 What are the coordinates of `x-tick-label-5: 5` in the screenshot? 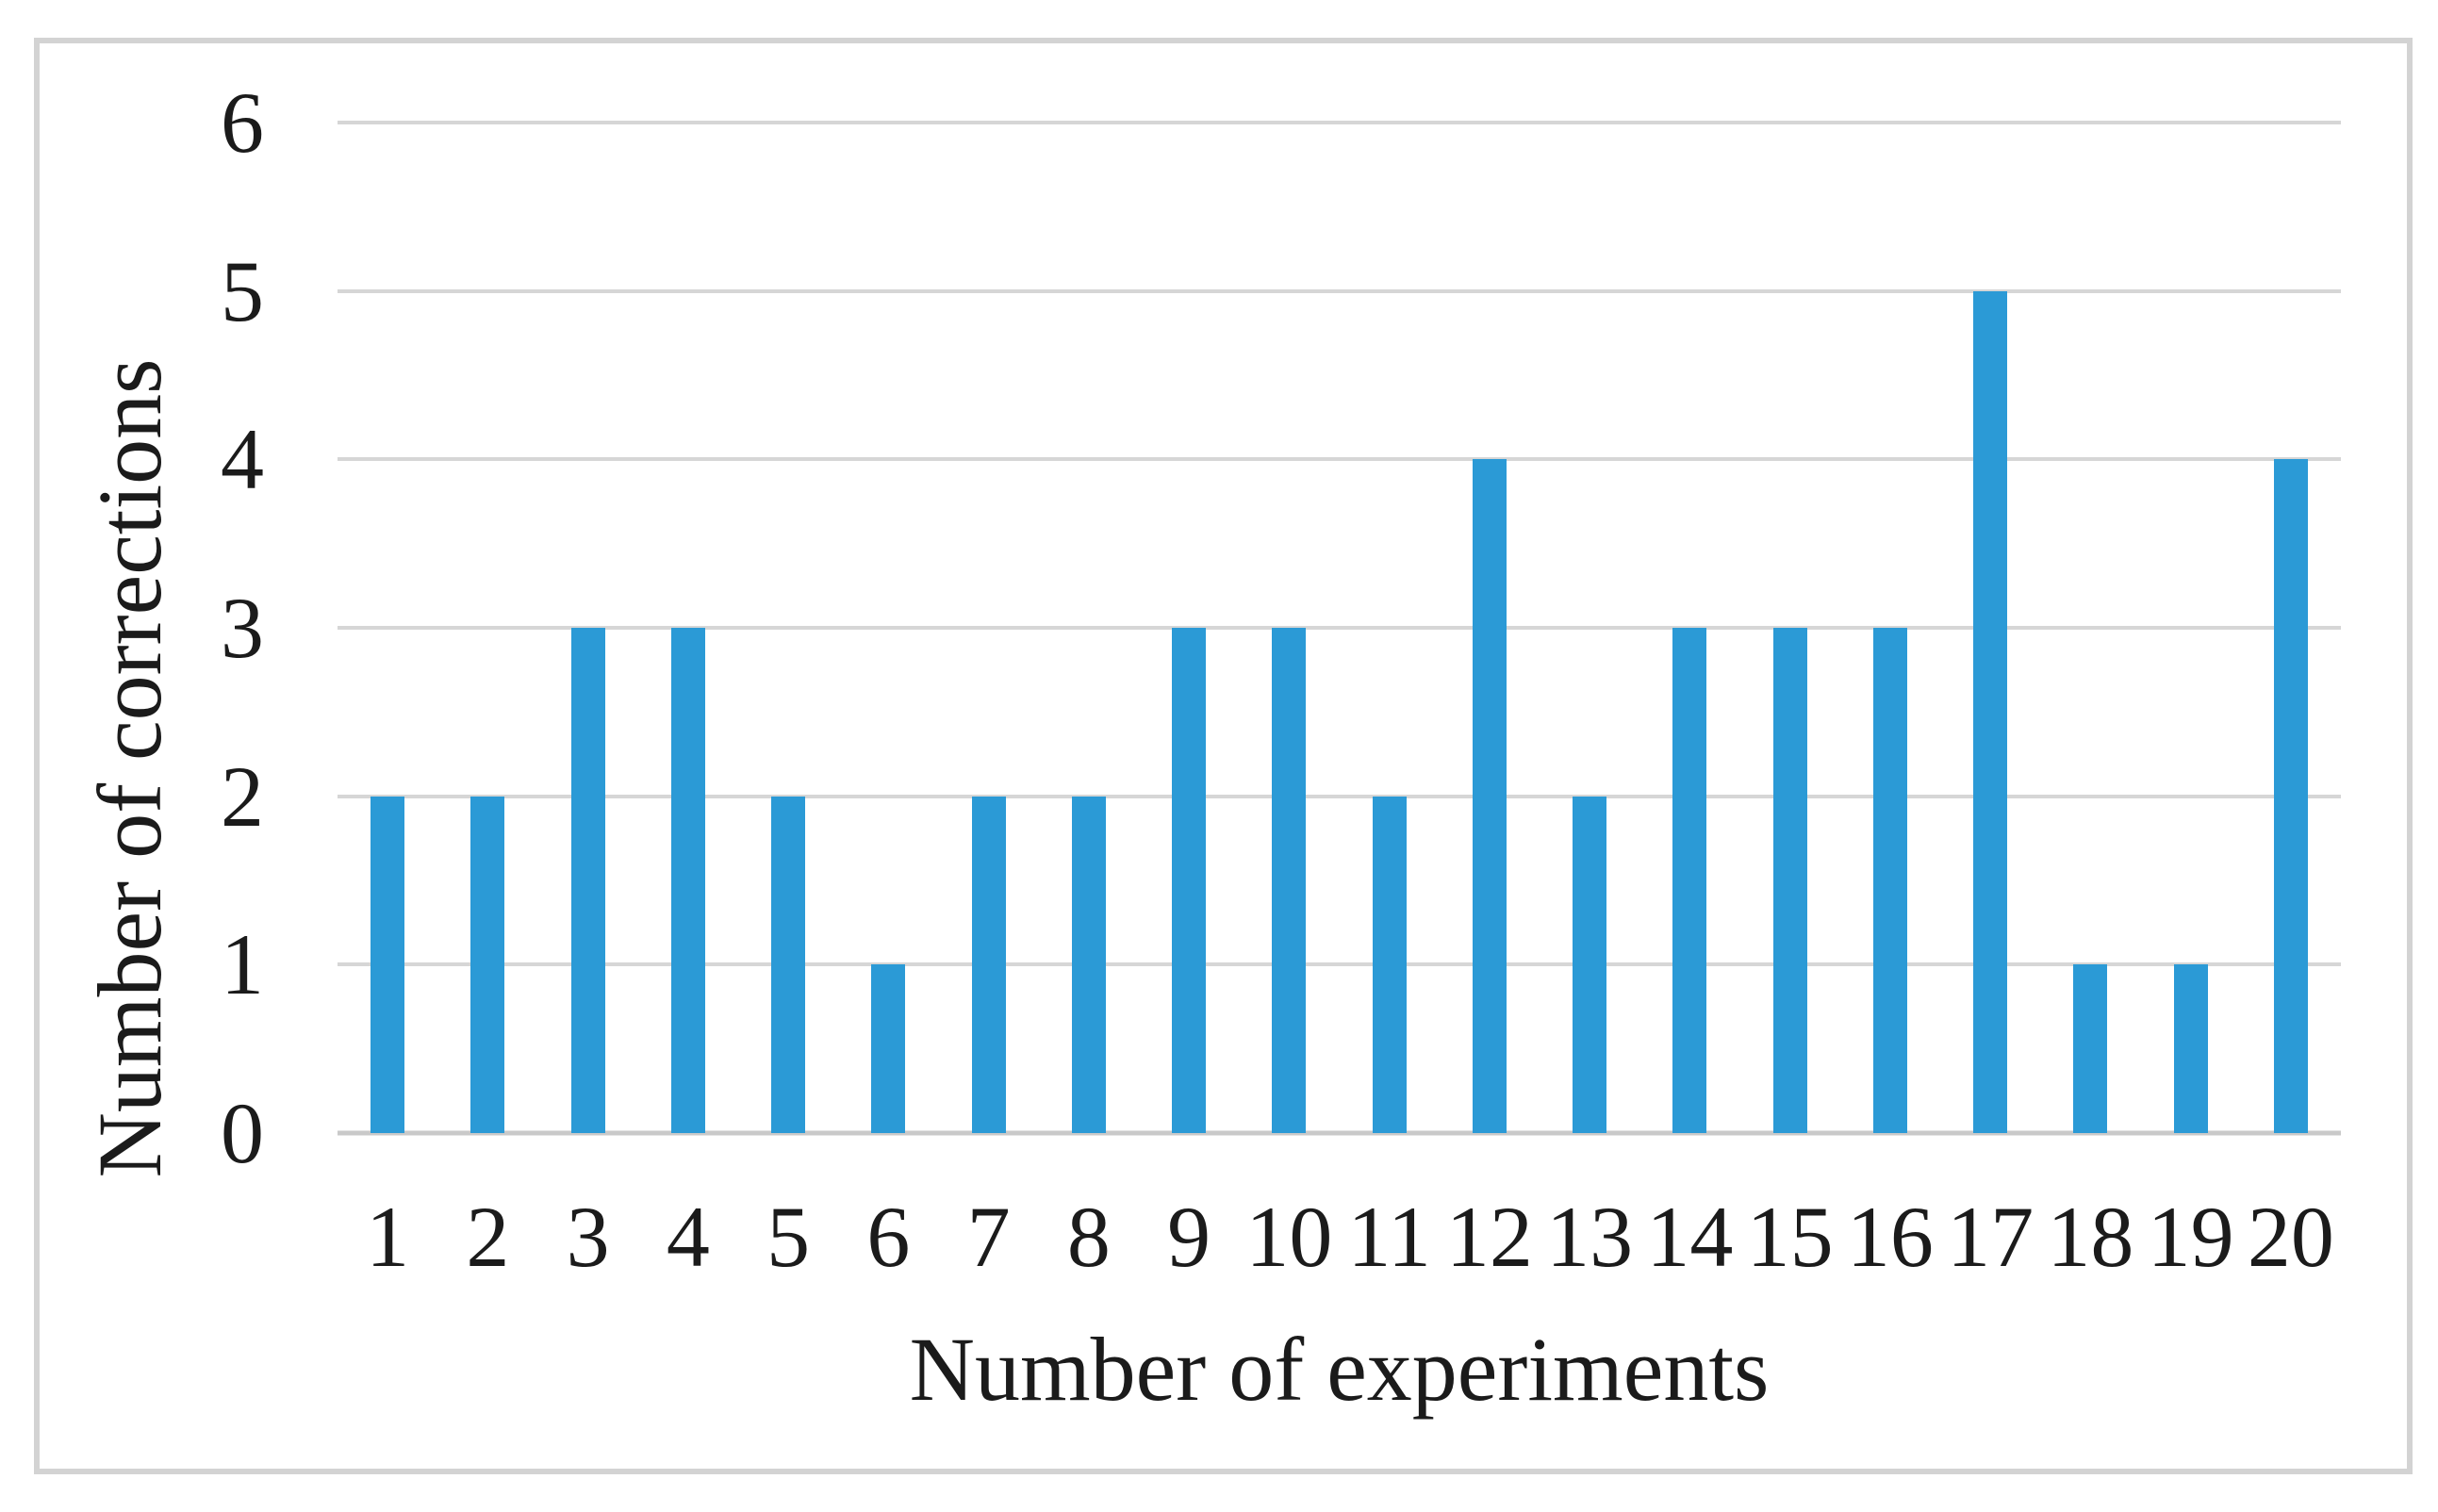 It's located at (788, 1237).